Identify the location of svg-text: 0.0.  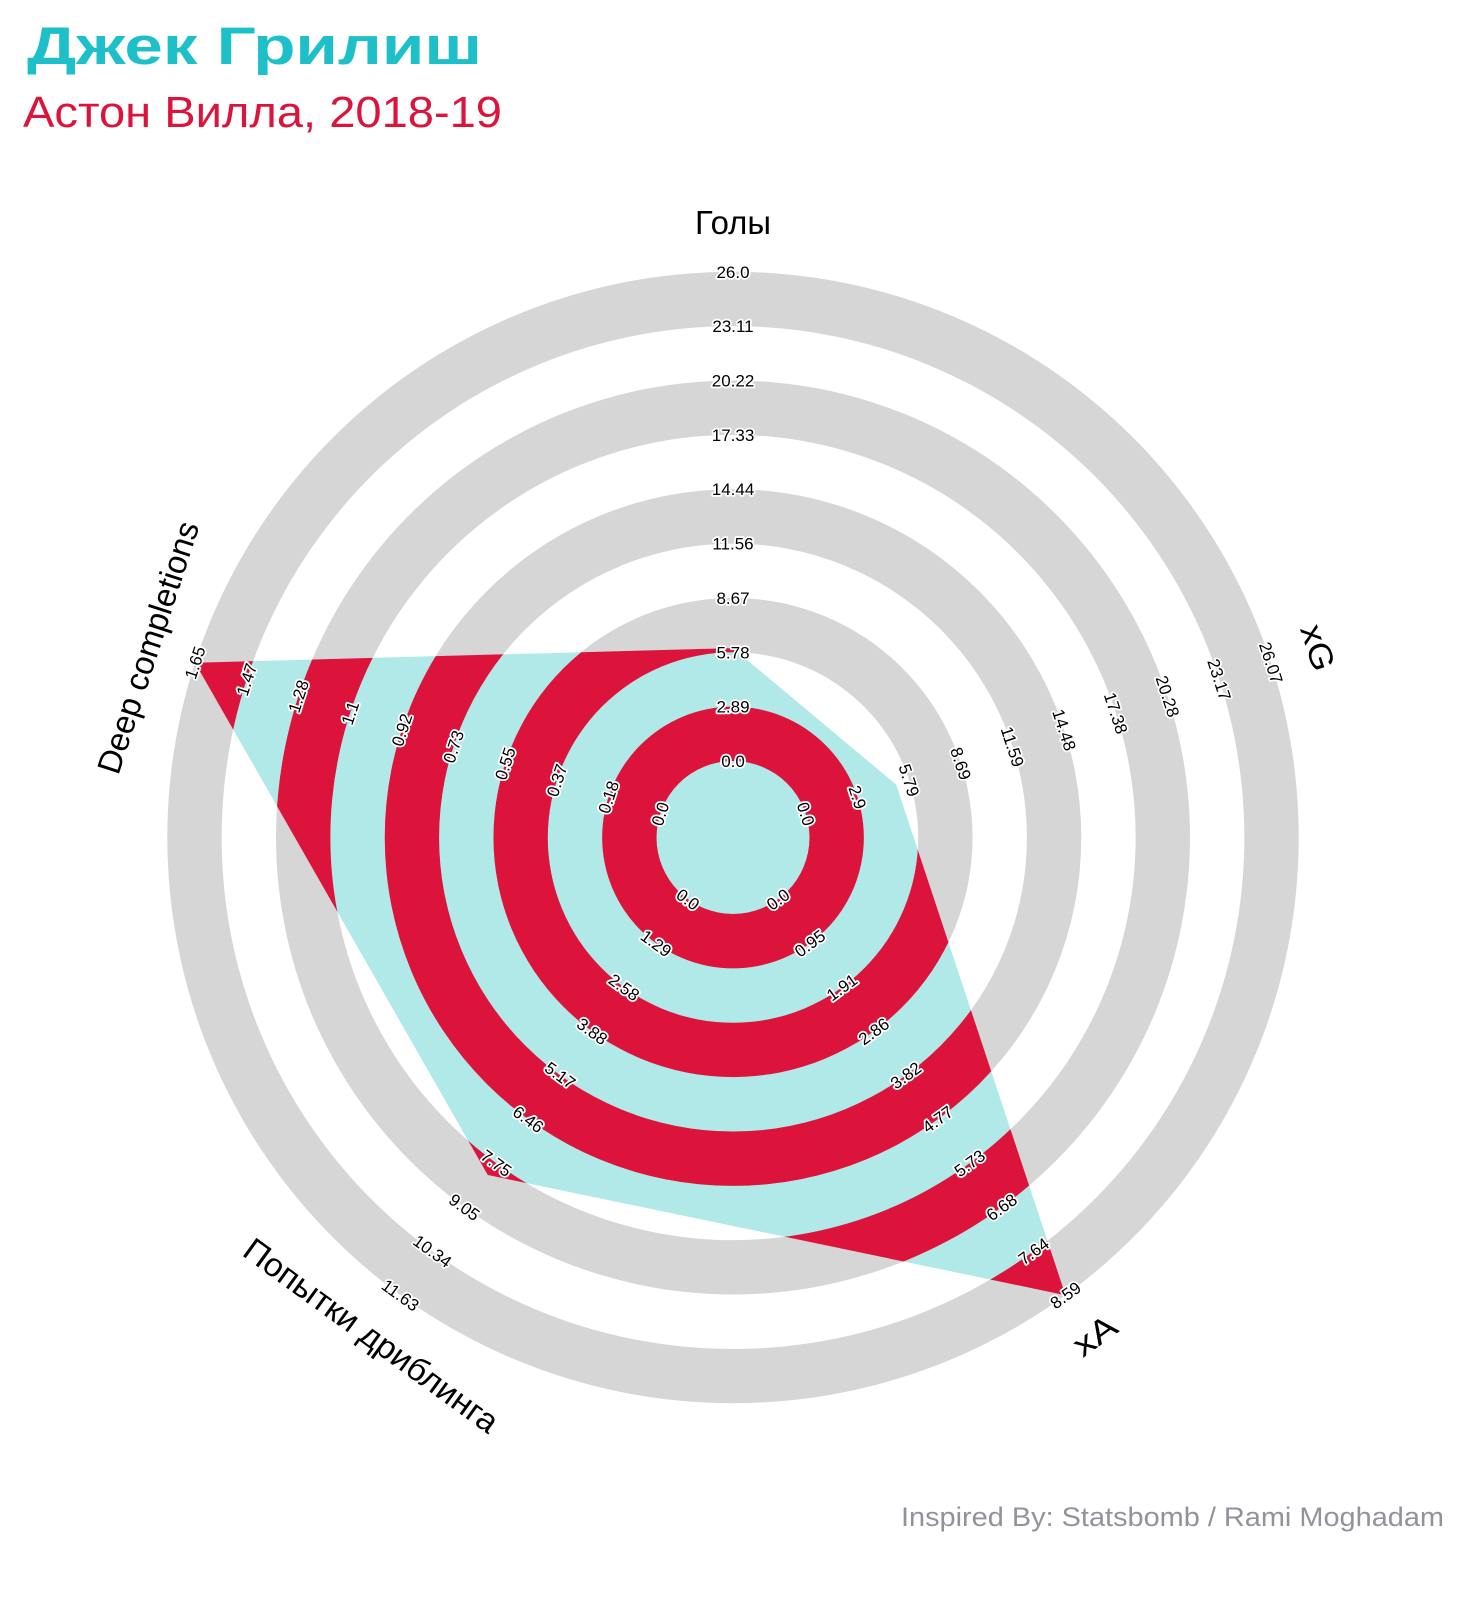
(733, 761).